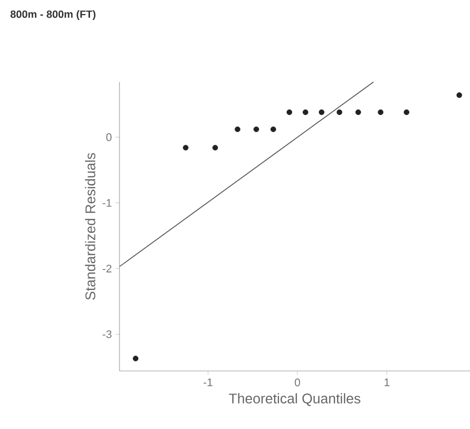 This screenshot has width=470, height=429. Describe the element at coordinates (208, 382) in the screenshot. I see `x-tick-label: -1` at that location.